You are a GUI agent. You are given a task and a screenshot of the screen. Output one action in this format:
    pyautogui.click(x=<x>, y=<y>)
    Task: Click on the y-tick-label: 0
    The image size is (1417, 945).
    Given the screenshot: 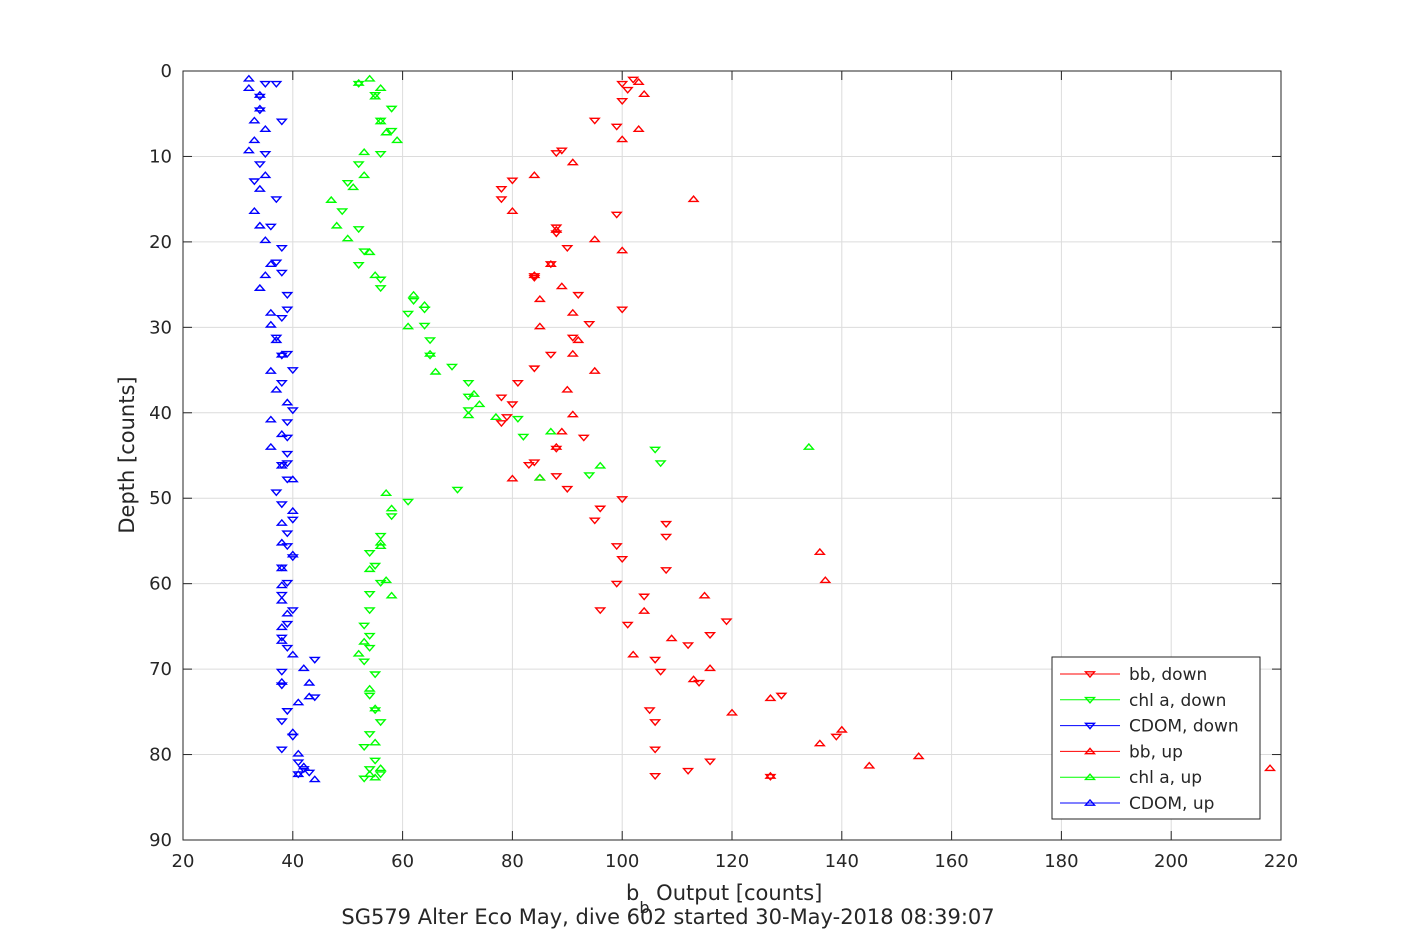 What is the action you would take?
    pyautogui.click(x=166, y=71)
    